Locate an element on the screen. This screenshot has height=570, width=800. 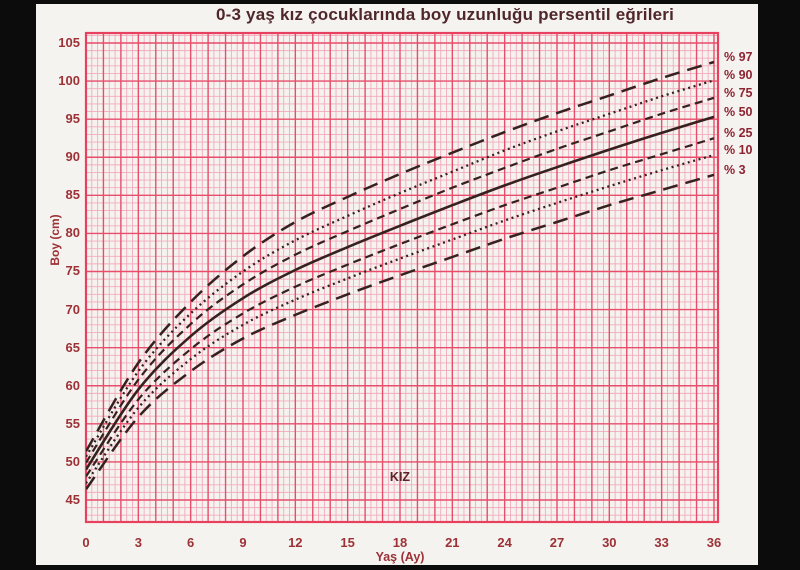
x-tick-3: 3 is located at coordinates (138, 542).